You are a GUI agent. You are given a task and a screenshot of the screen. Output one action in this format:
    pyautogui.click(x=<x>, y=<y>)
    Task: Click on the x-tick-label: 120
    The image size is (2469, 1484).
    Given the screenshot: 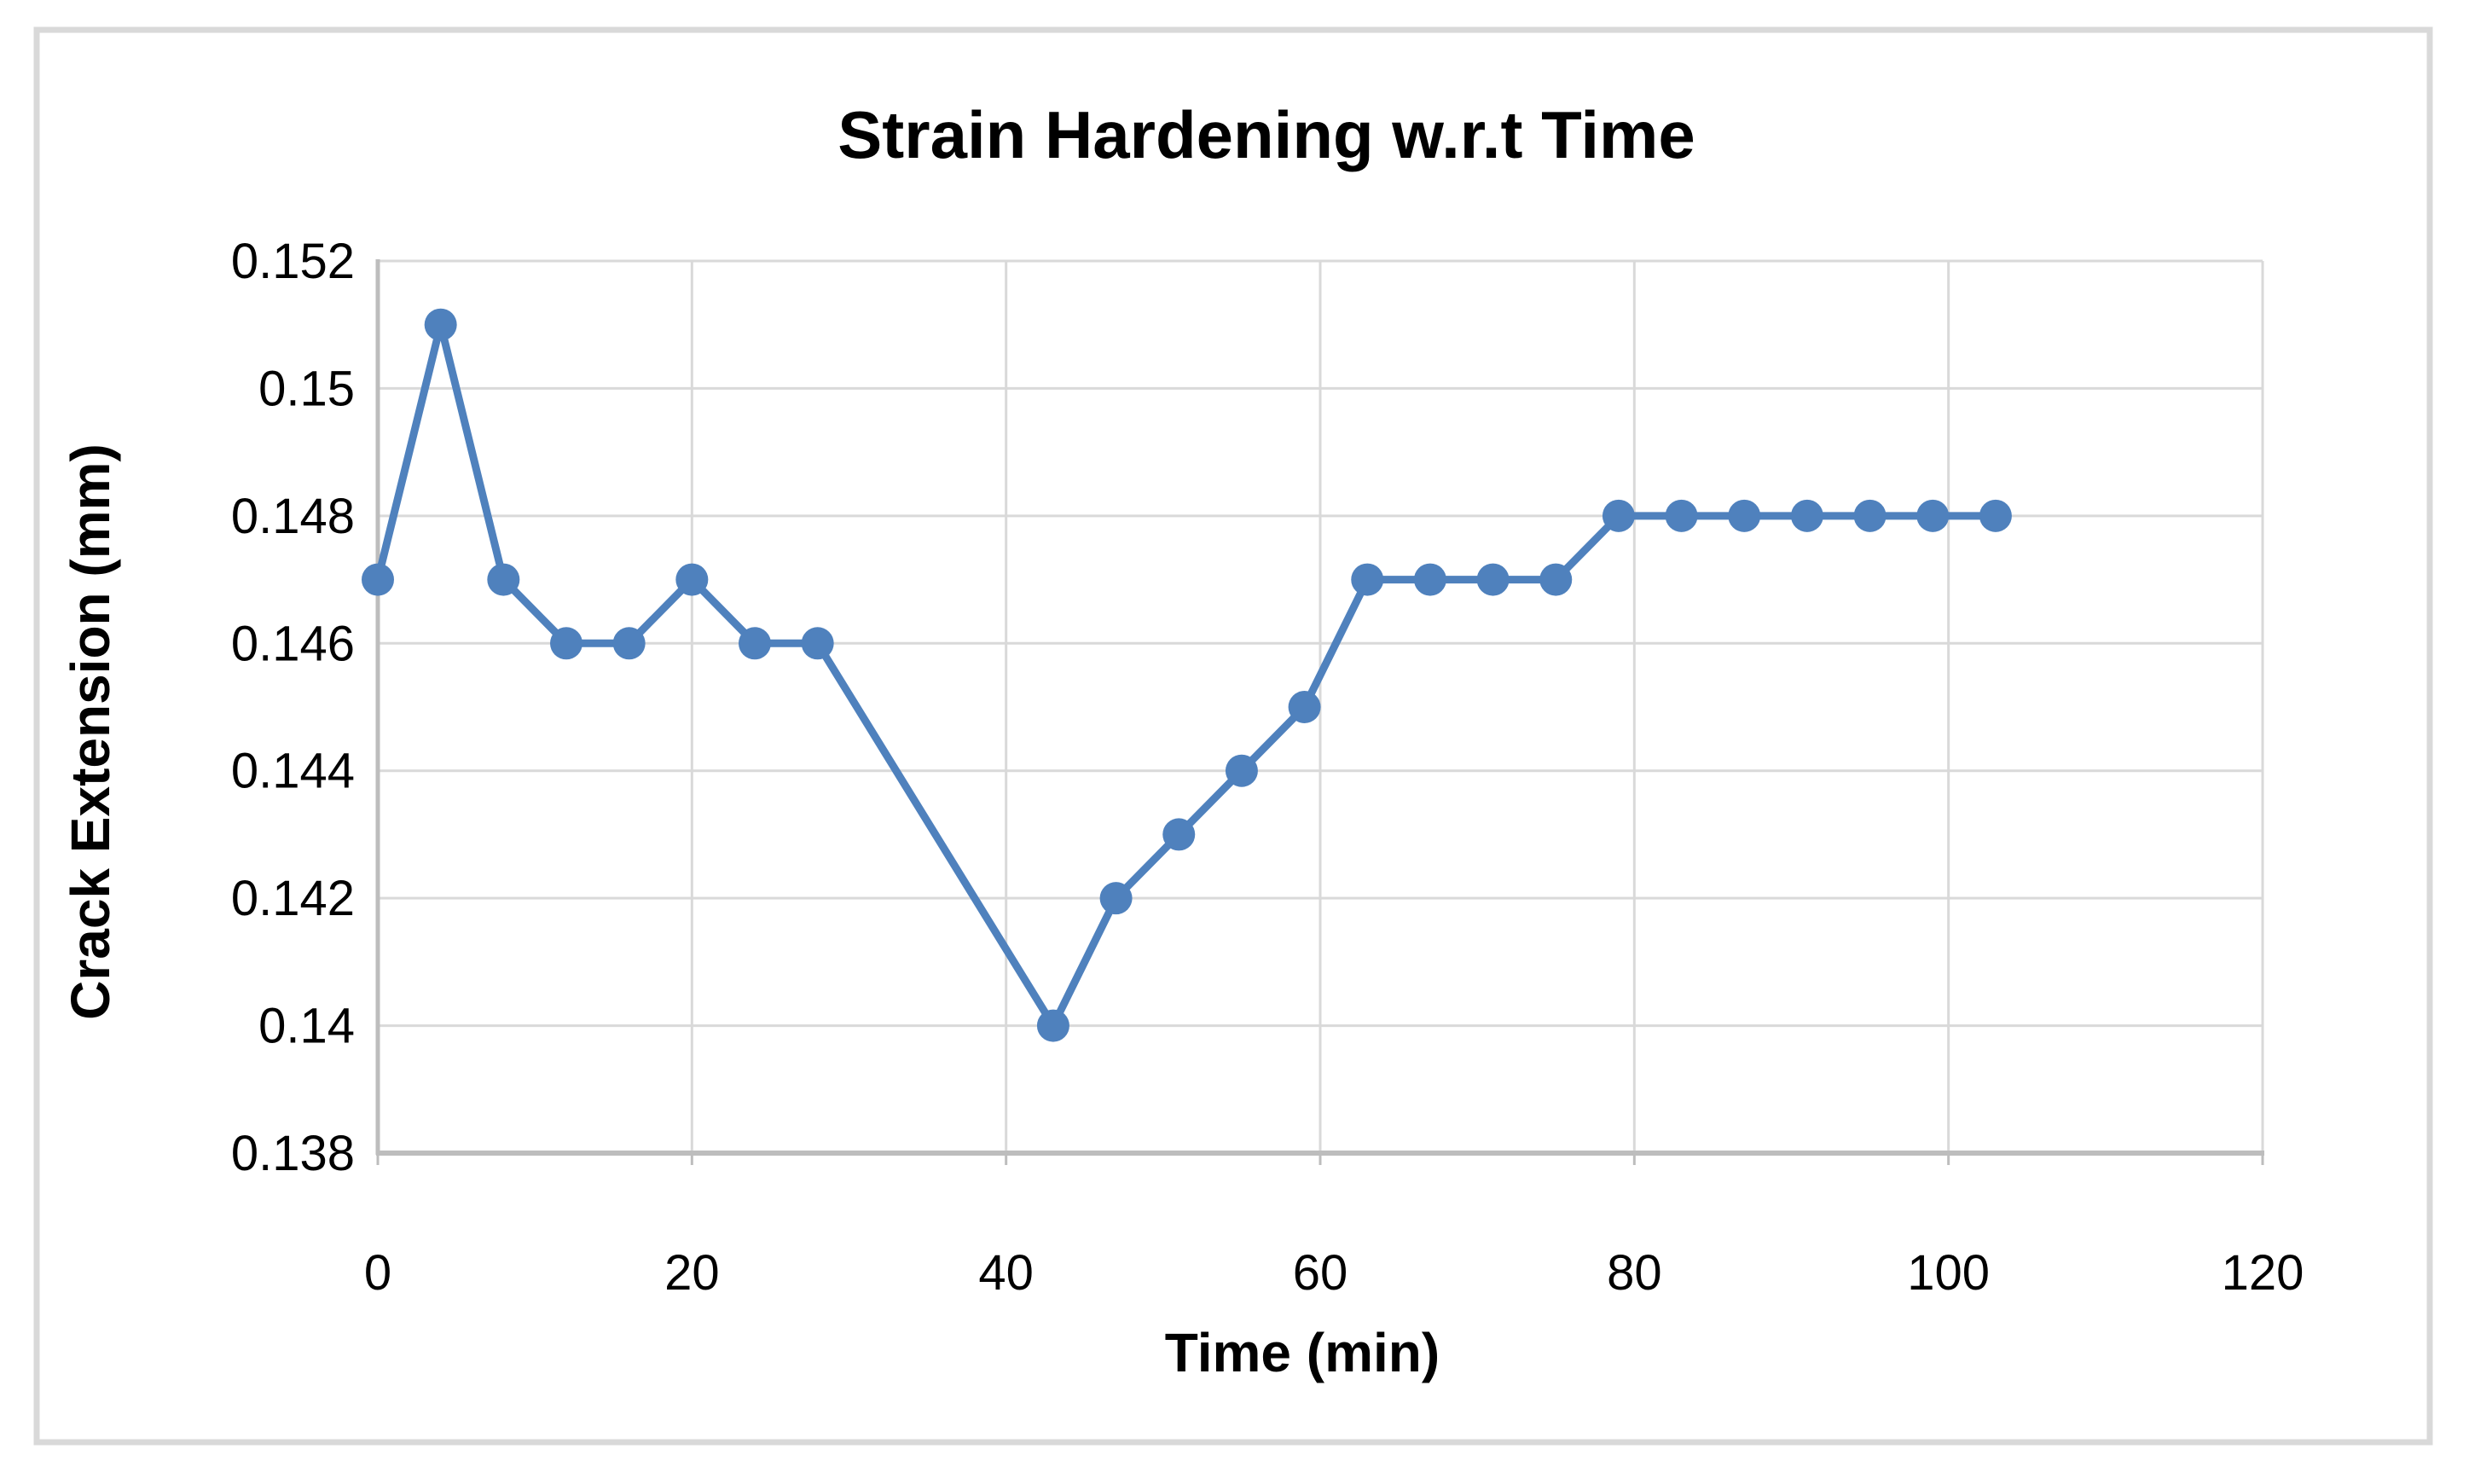 What is the action you would take?
    pyautogui.click(x=2263, y=1273)
    